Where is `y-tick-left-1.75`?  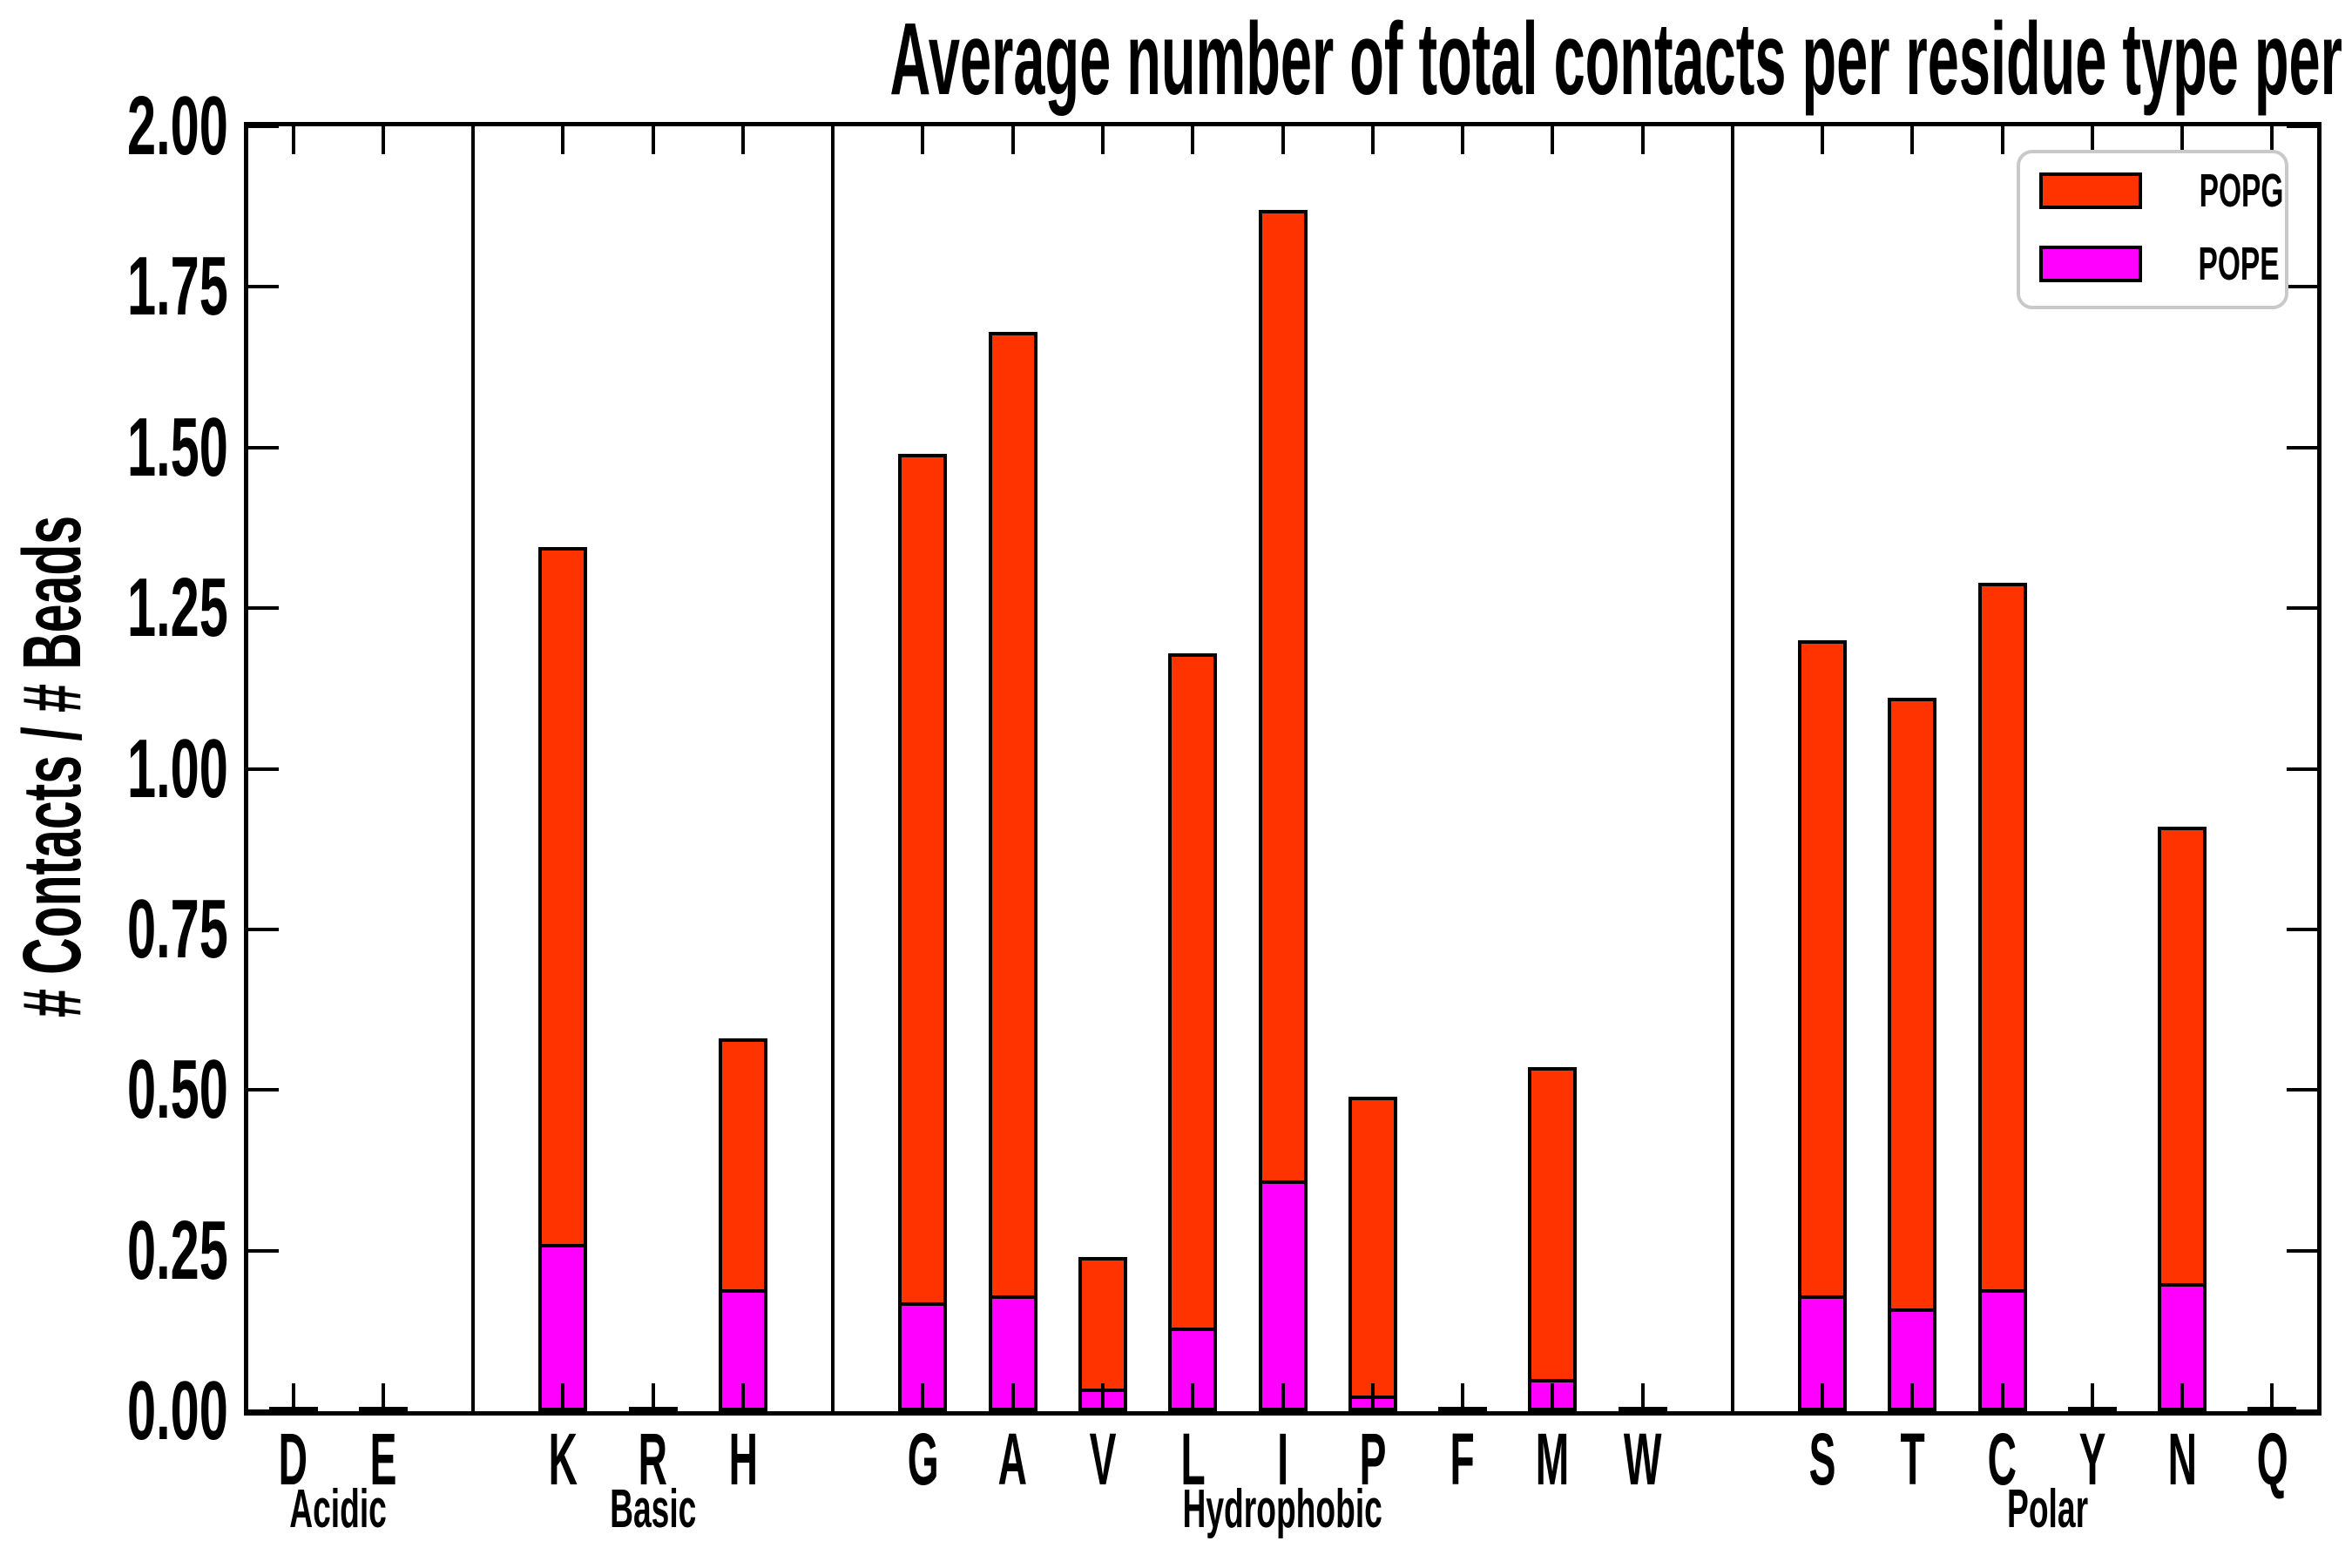
y-tick-left-1.75 is located at coordinates (263, 287).